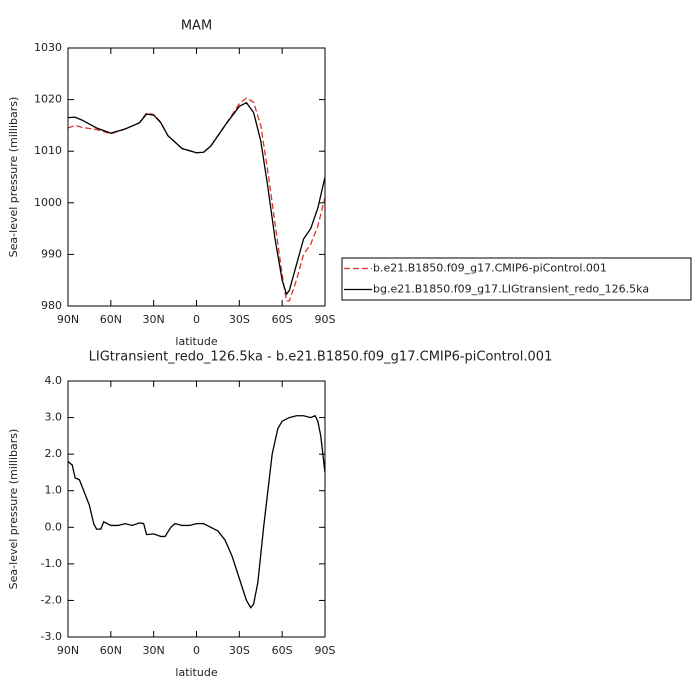 This screenshot has height=700, width=700. I want to click on y-tick-label: -3.0, so click(51, 636).